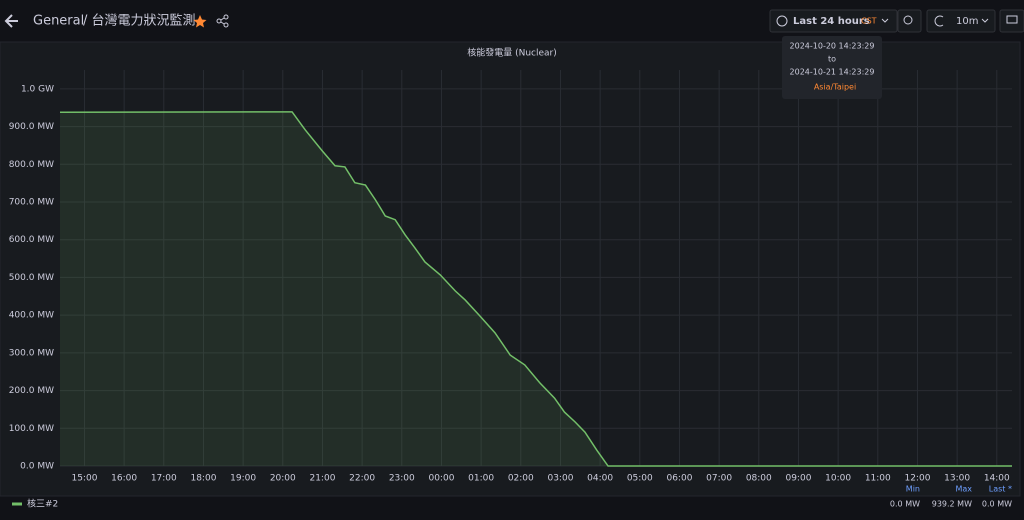 The image size is (1024, 520). Describe the element at coordinates (481, 479) in the screenshot. I see `x-tick-label: 01:00` at that location.